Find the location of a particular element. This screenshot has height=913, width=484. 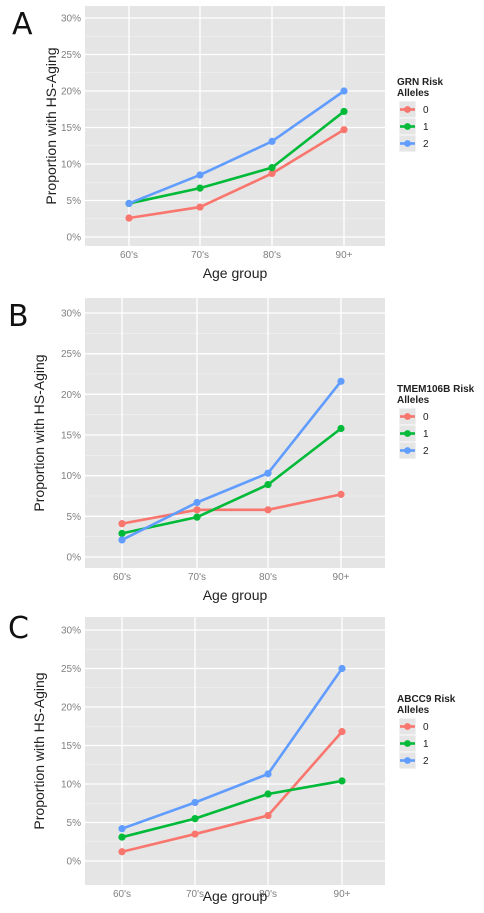

legend-title: TMEM106B Risk is located at coordinates (436, 389).